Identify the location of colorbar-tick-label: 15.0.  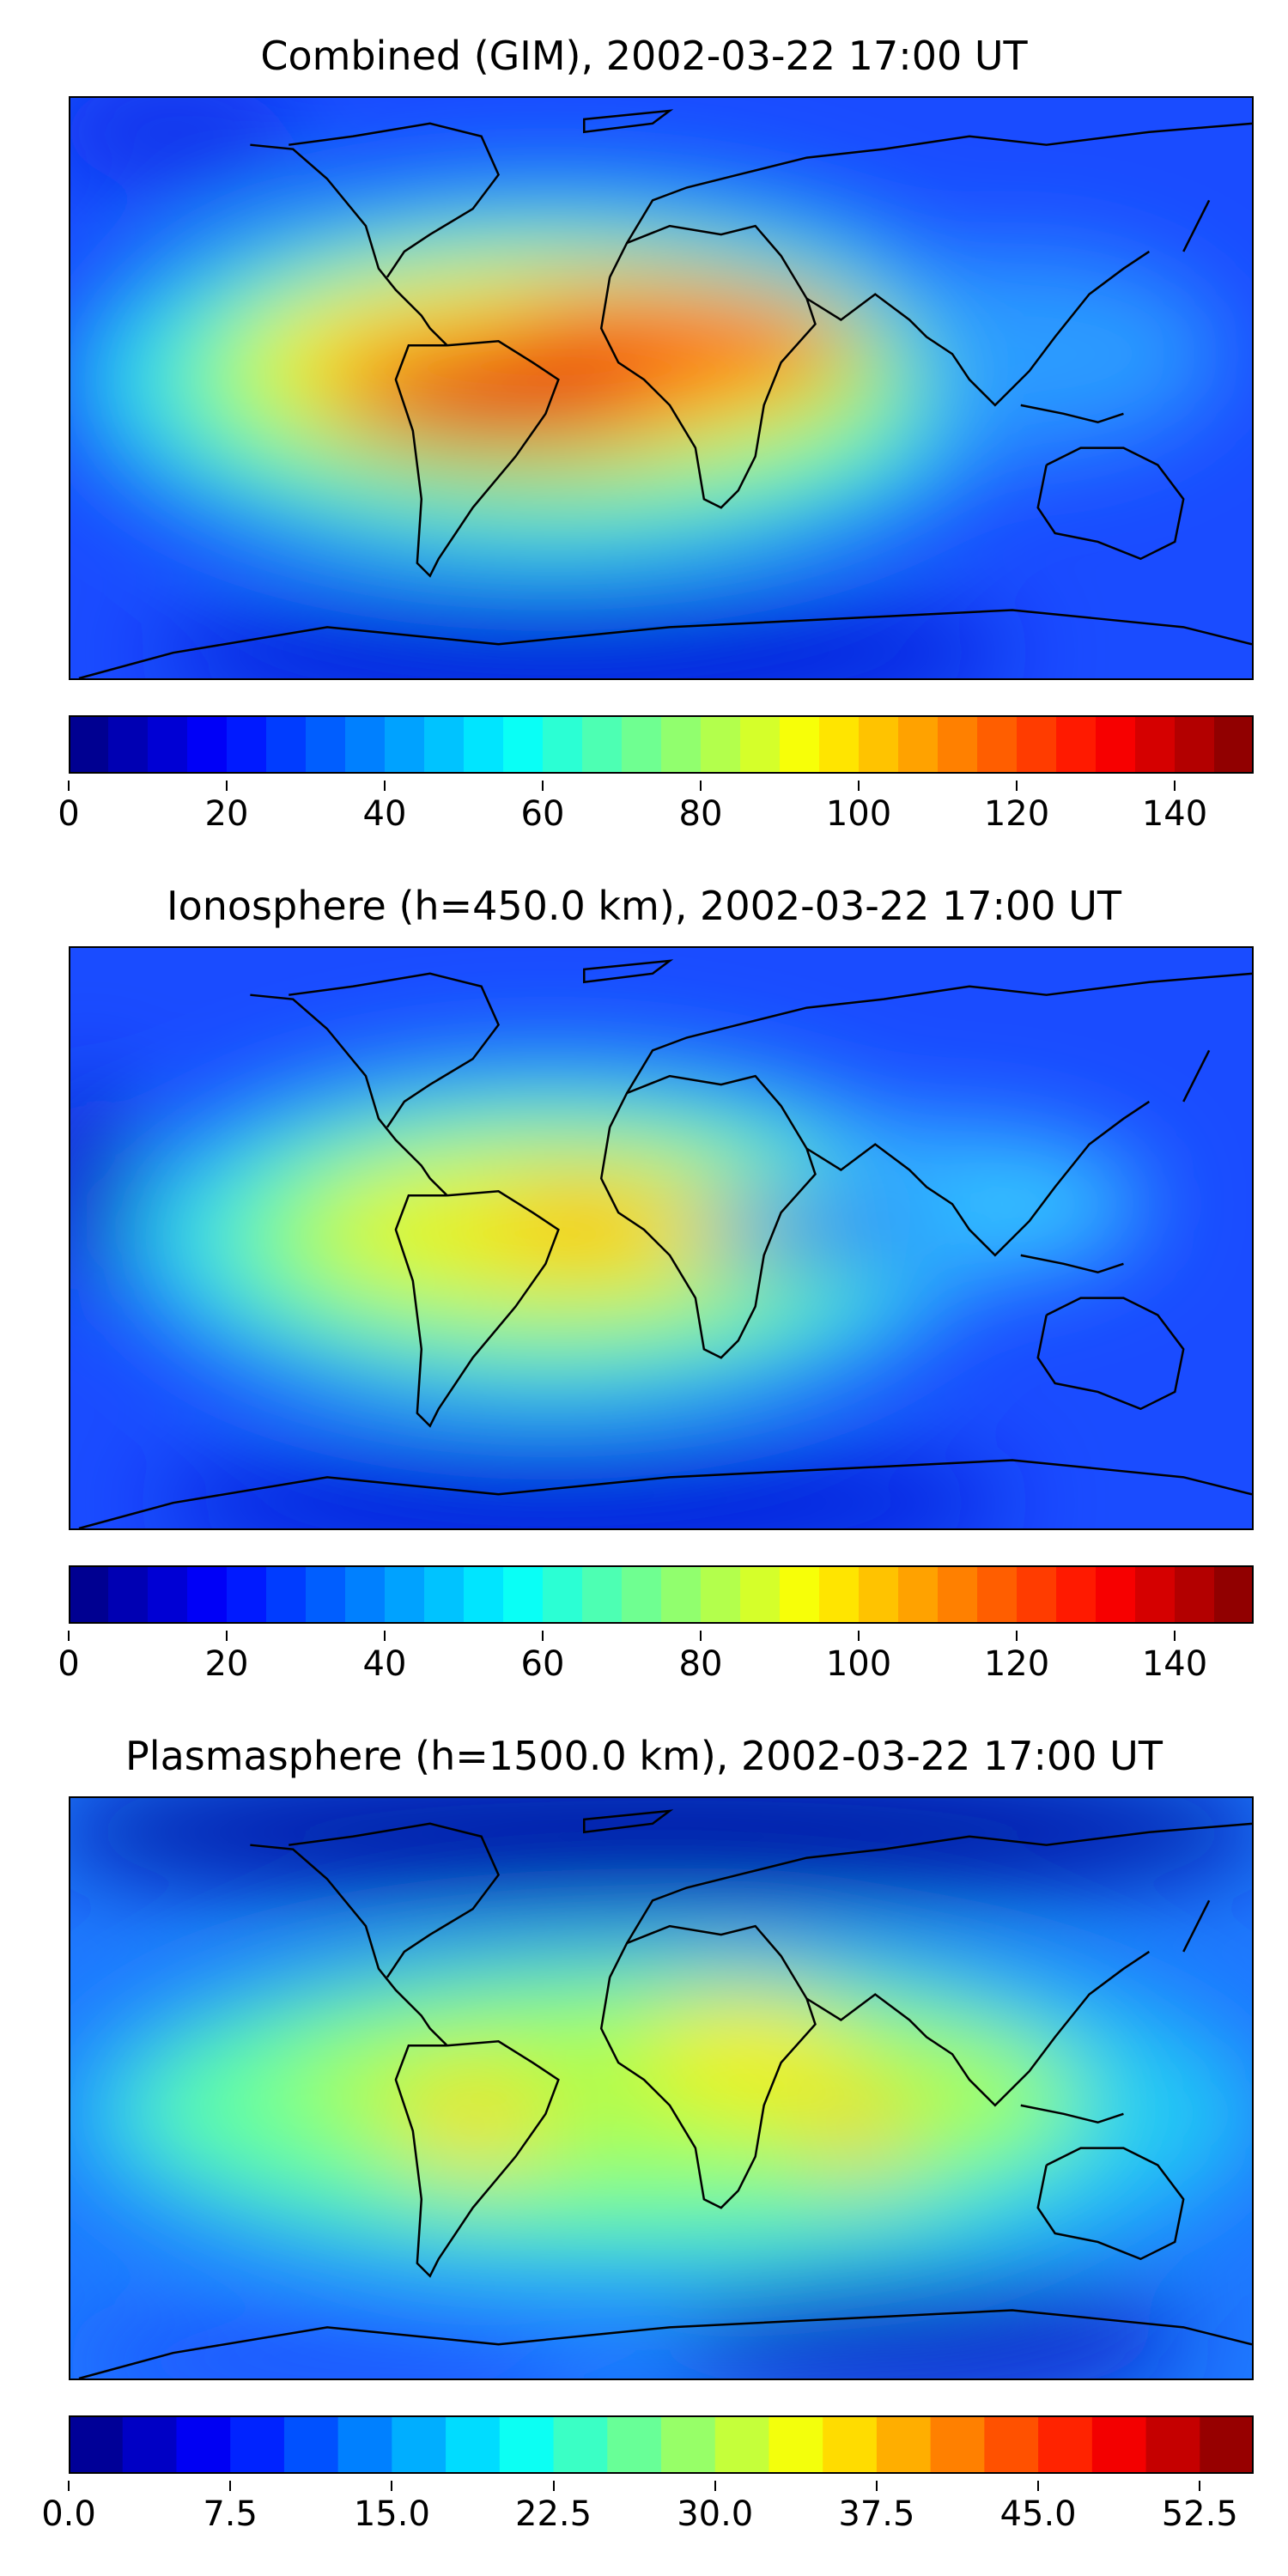
(391, 2514).